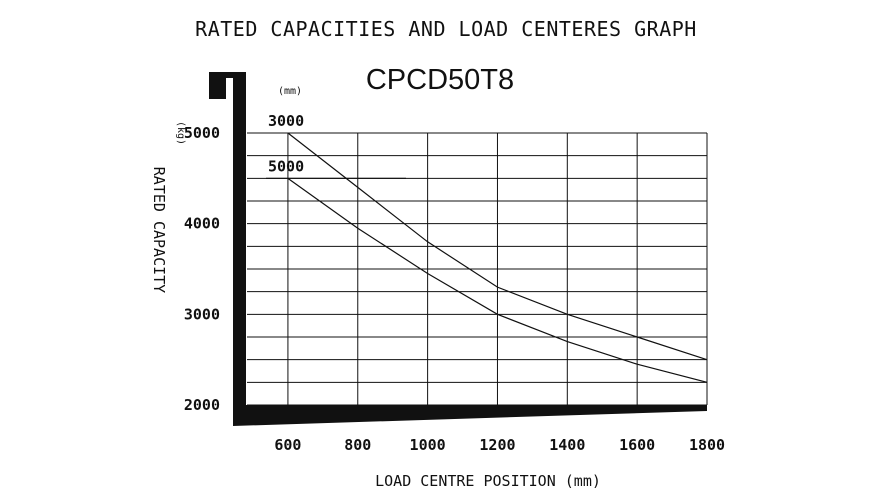 The width and height of the screenshot is (875, 504). What do you see at coordinates (488, 481) in the screenshot?
I see `x-axis-label: LOAD CENTRE POSITION (mm)` at bounding box center [488, 481].